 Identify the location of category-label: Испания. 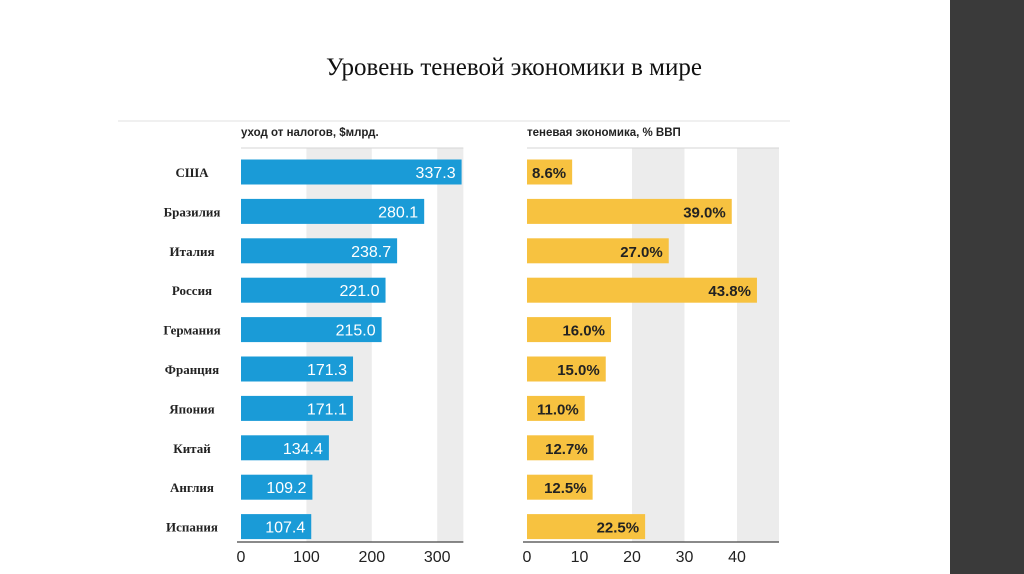
(192, 527).